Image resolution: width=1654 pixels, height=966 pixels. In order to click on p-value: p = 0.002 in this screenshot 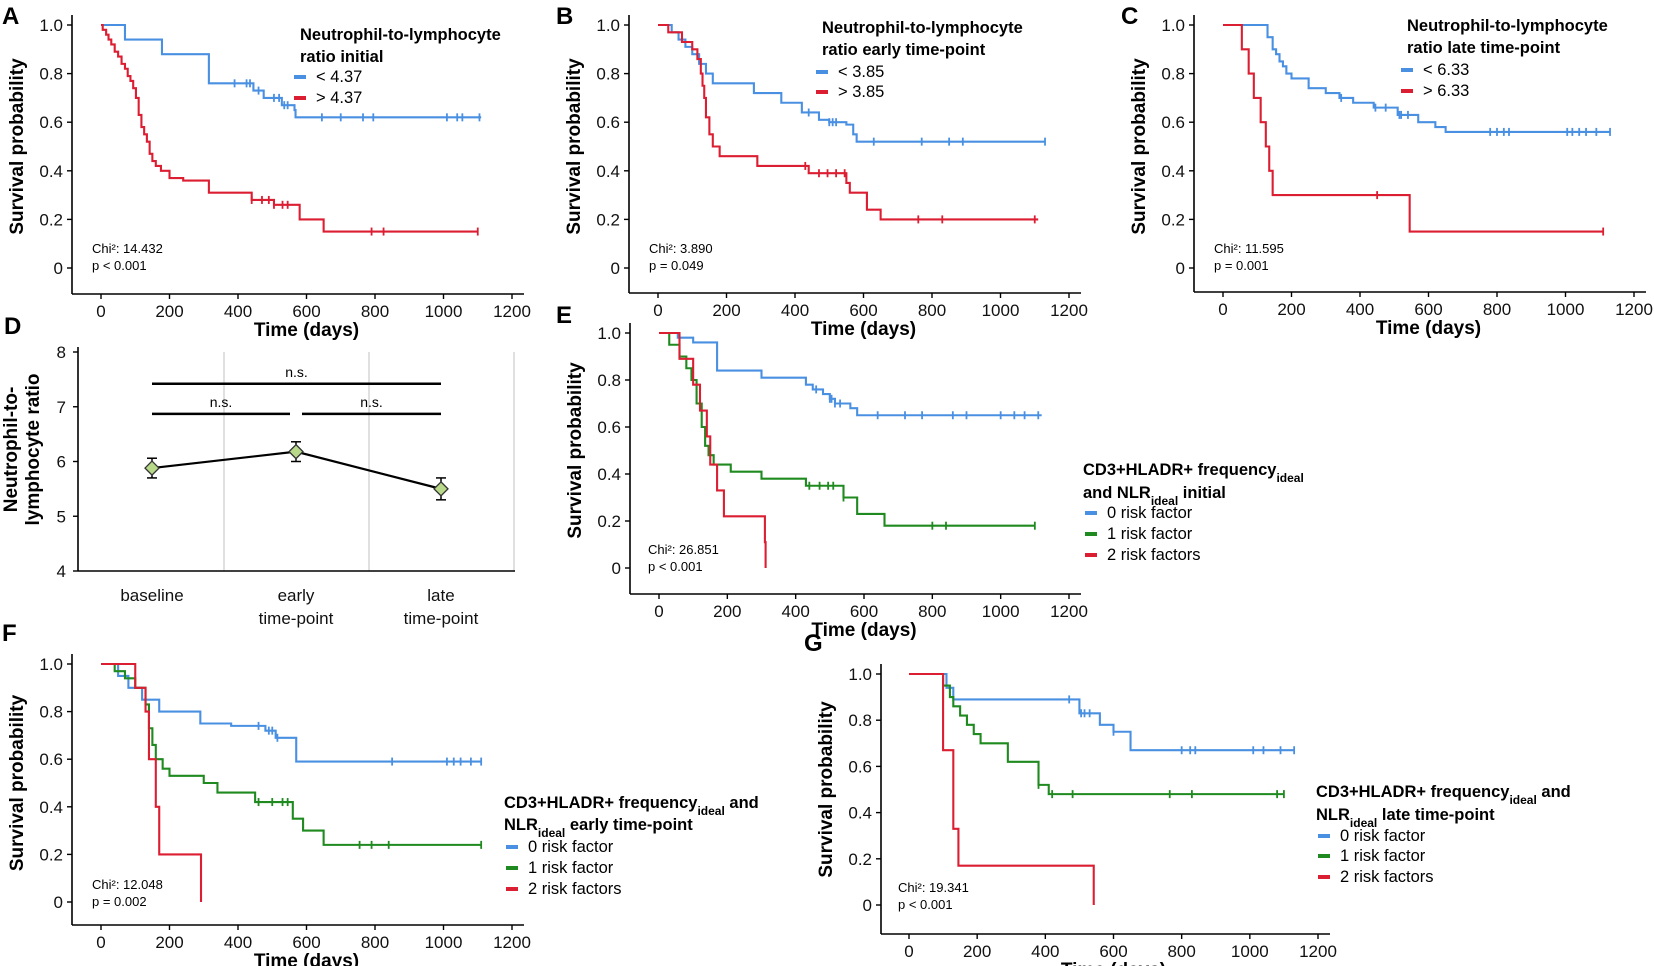, I will do `click(119, 901)`.